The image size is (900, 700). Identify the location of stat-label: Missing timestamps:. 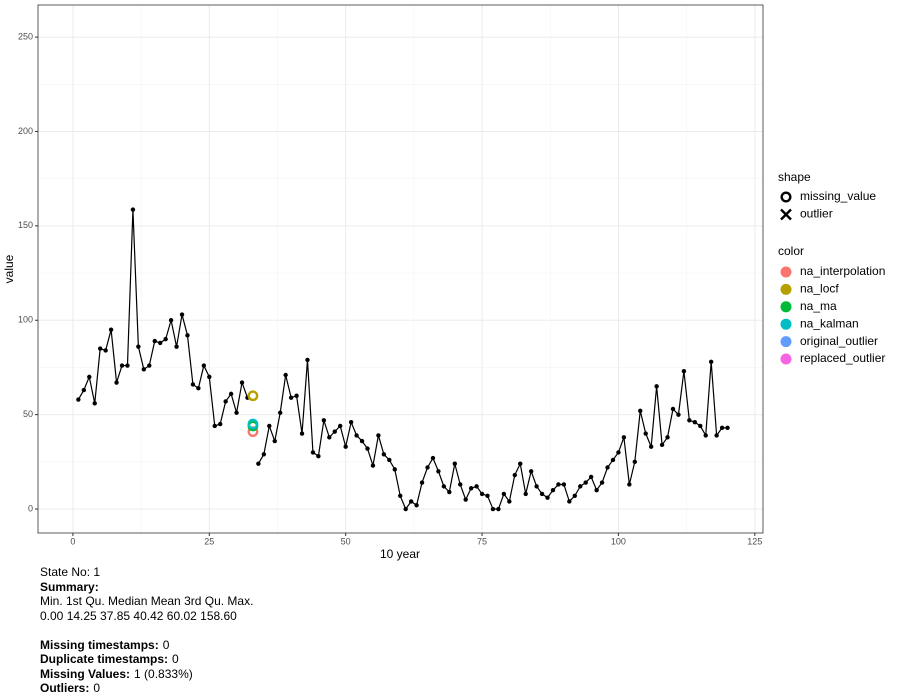
(99, 644).